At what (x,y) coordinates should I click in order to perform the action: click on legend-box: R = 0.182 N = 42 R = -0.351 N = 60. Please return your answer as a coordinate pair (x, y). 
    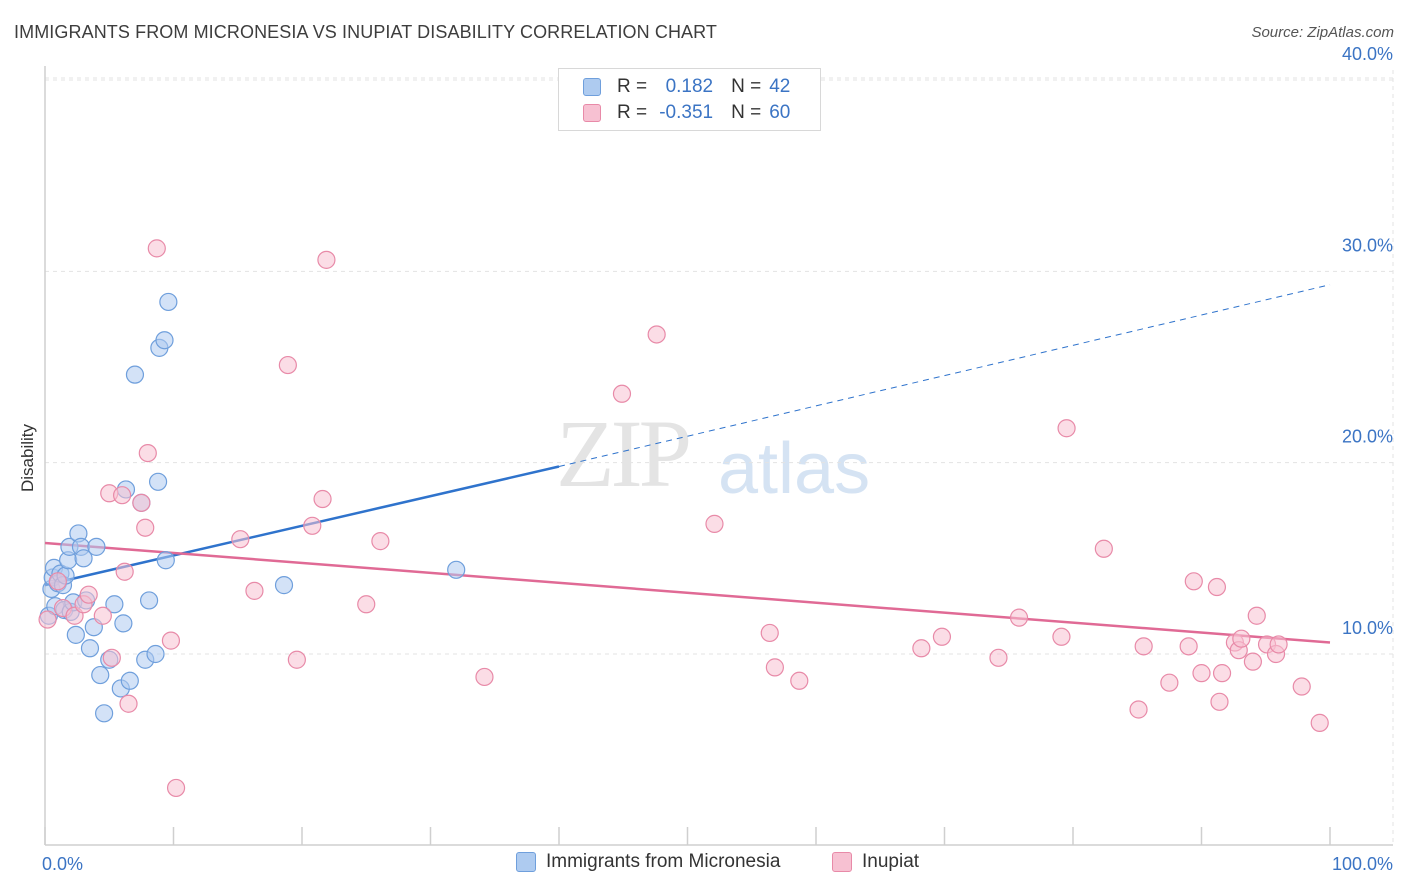
    Looking at the image, I should click on (689, 99).